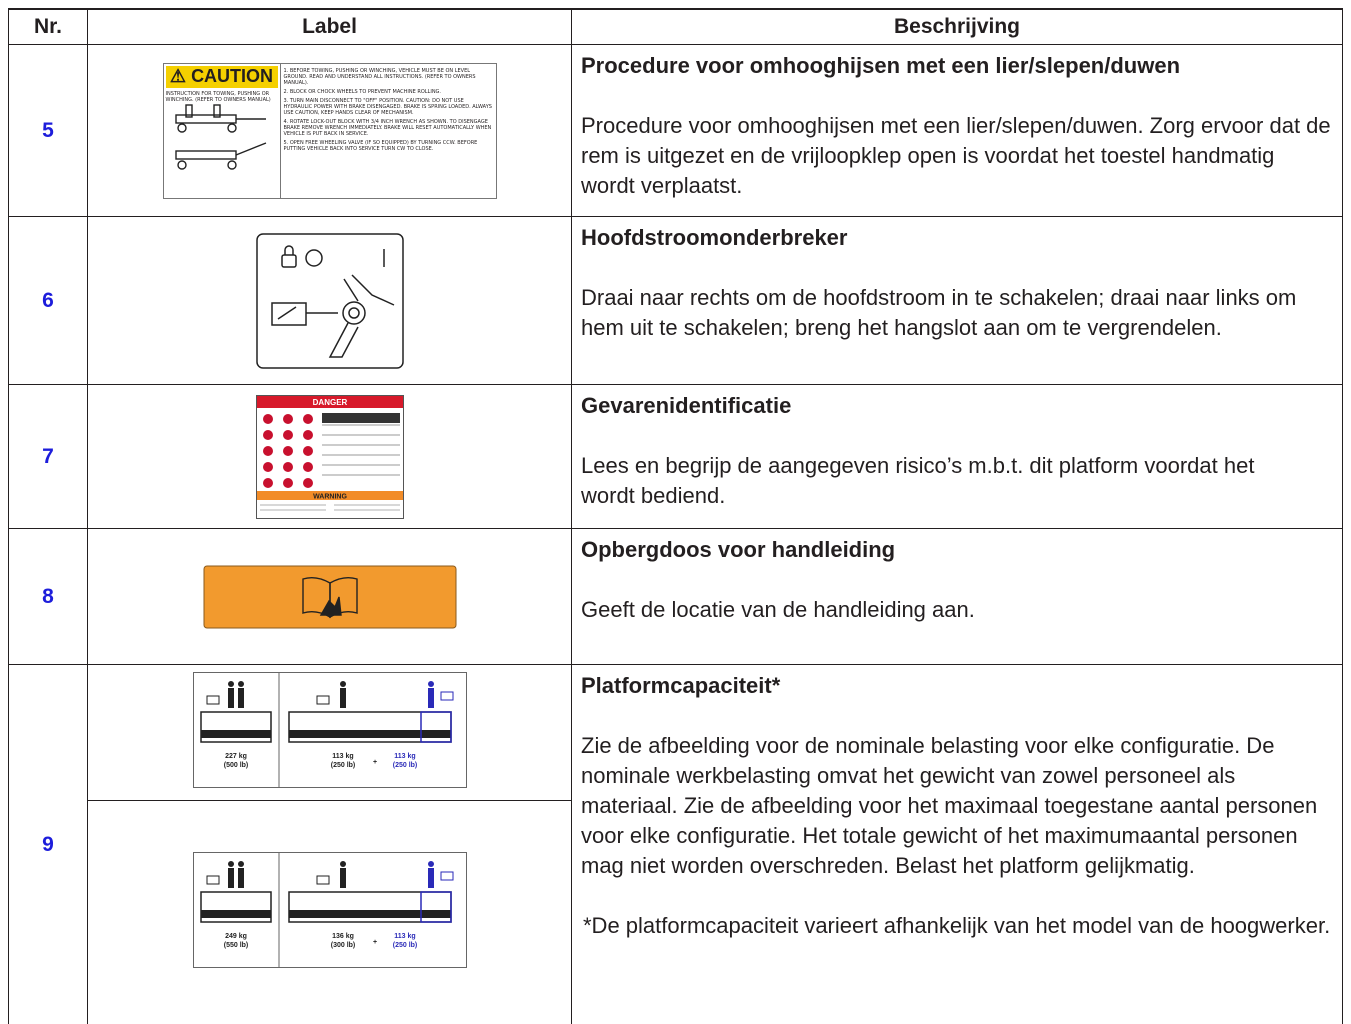 This screenshot has height=1024, width=1351. What do you see at coordinates (235, 945) in the screenshot?
I see `capacity-value: (550 lb)` at bounding box center [235, 945].